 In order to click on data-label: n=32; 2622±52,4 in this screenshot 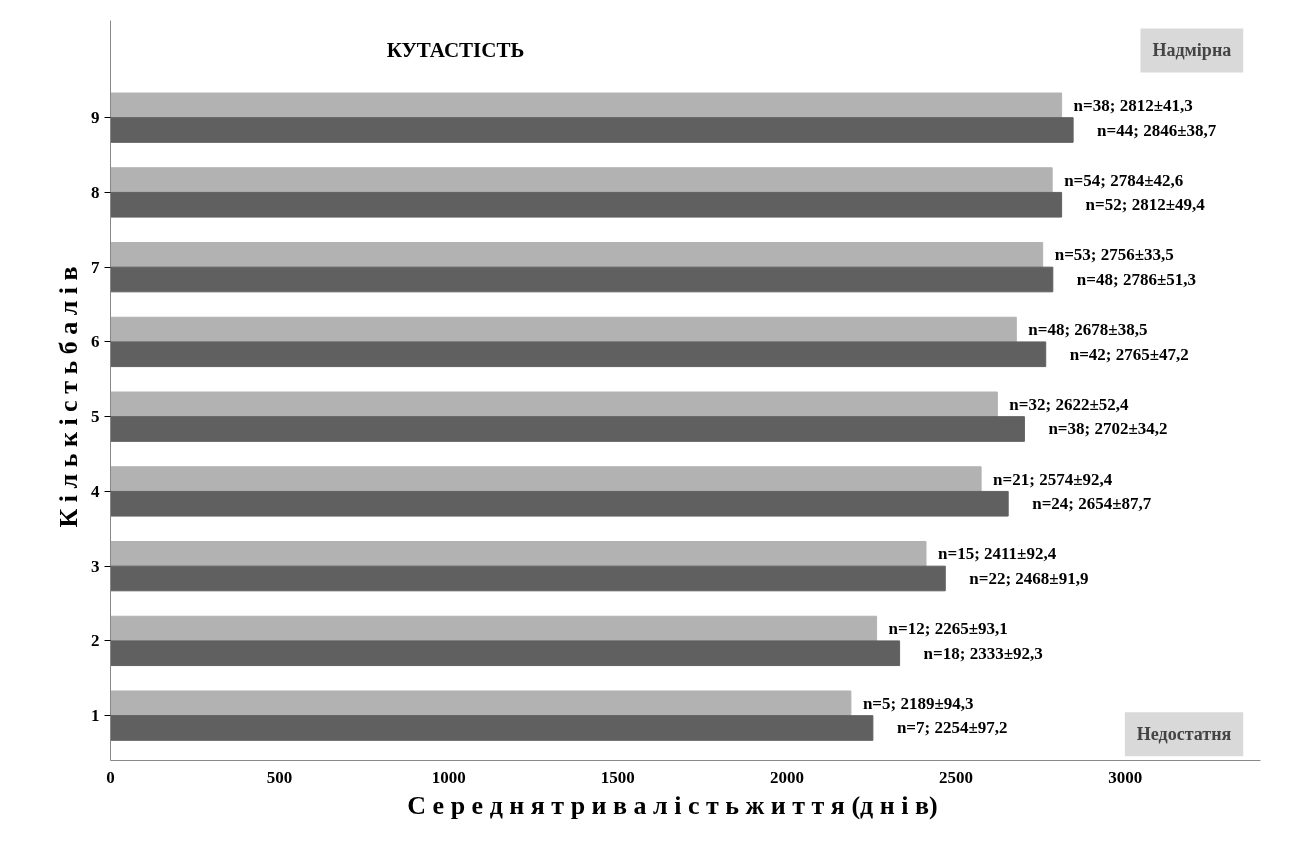, I will do `click(1069, 404)`.